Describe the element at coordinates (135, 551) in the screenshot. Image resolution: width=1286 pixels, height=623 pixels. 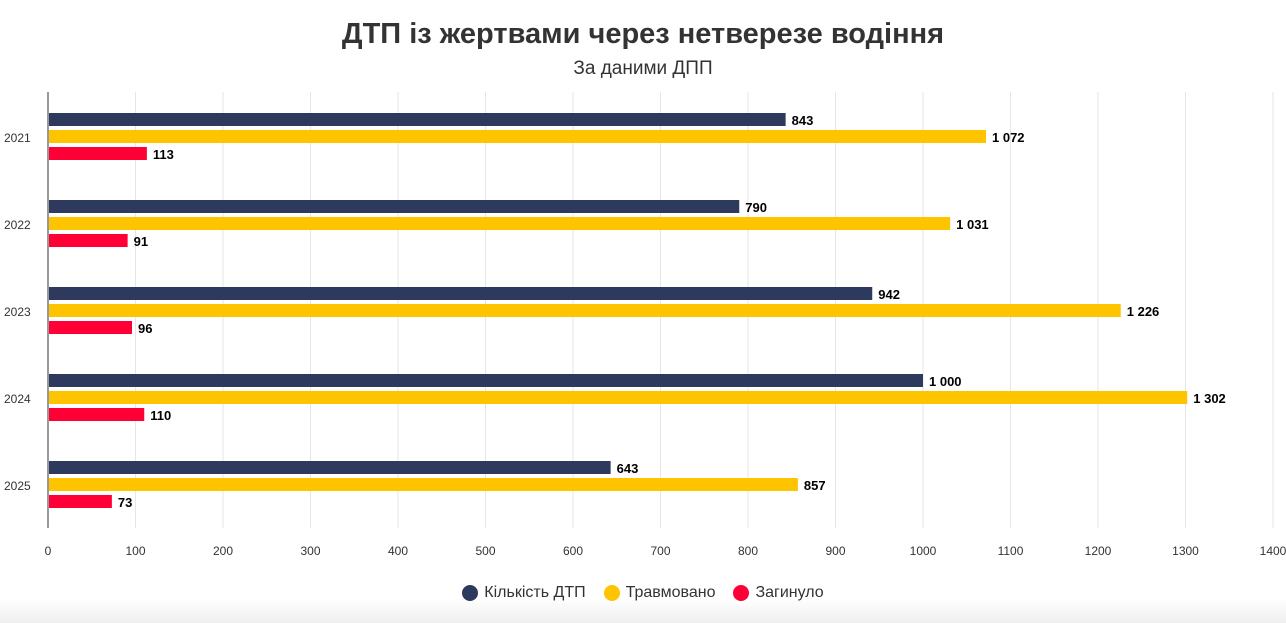
I see `x-tick-label: 100` at that location.